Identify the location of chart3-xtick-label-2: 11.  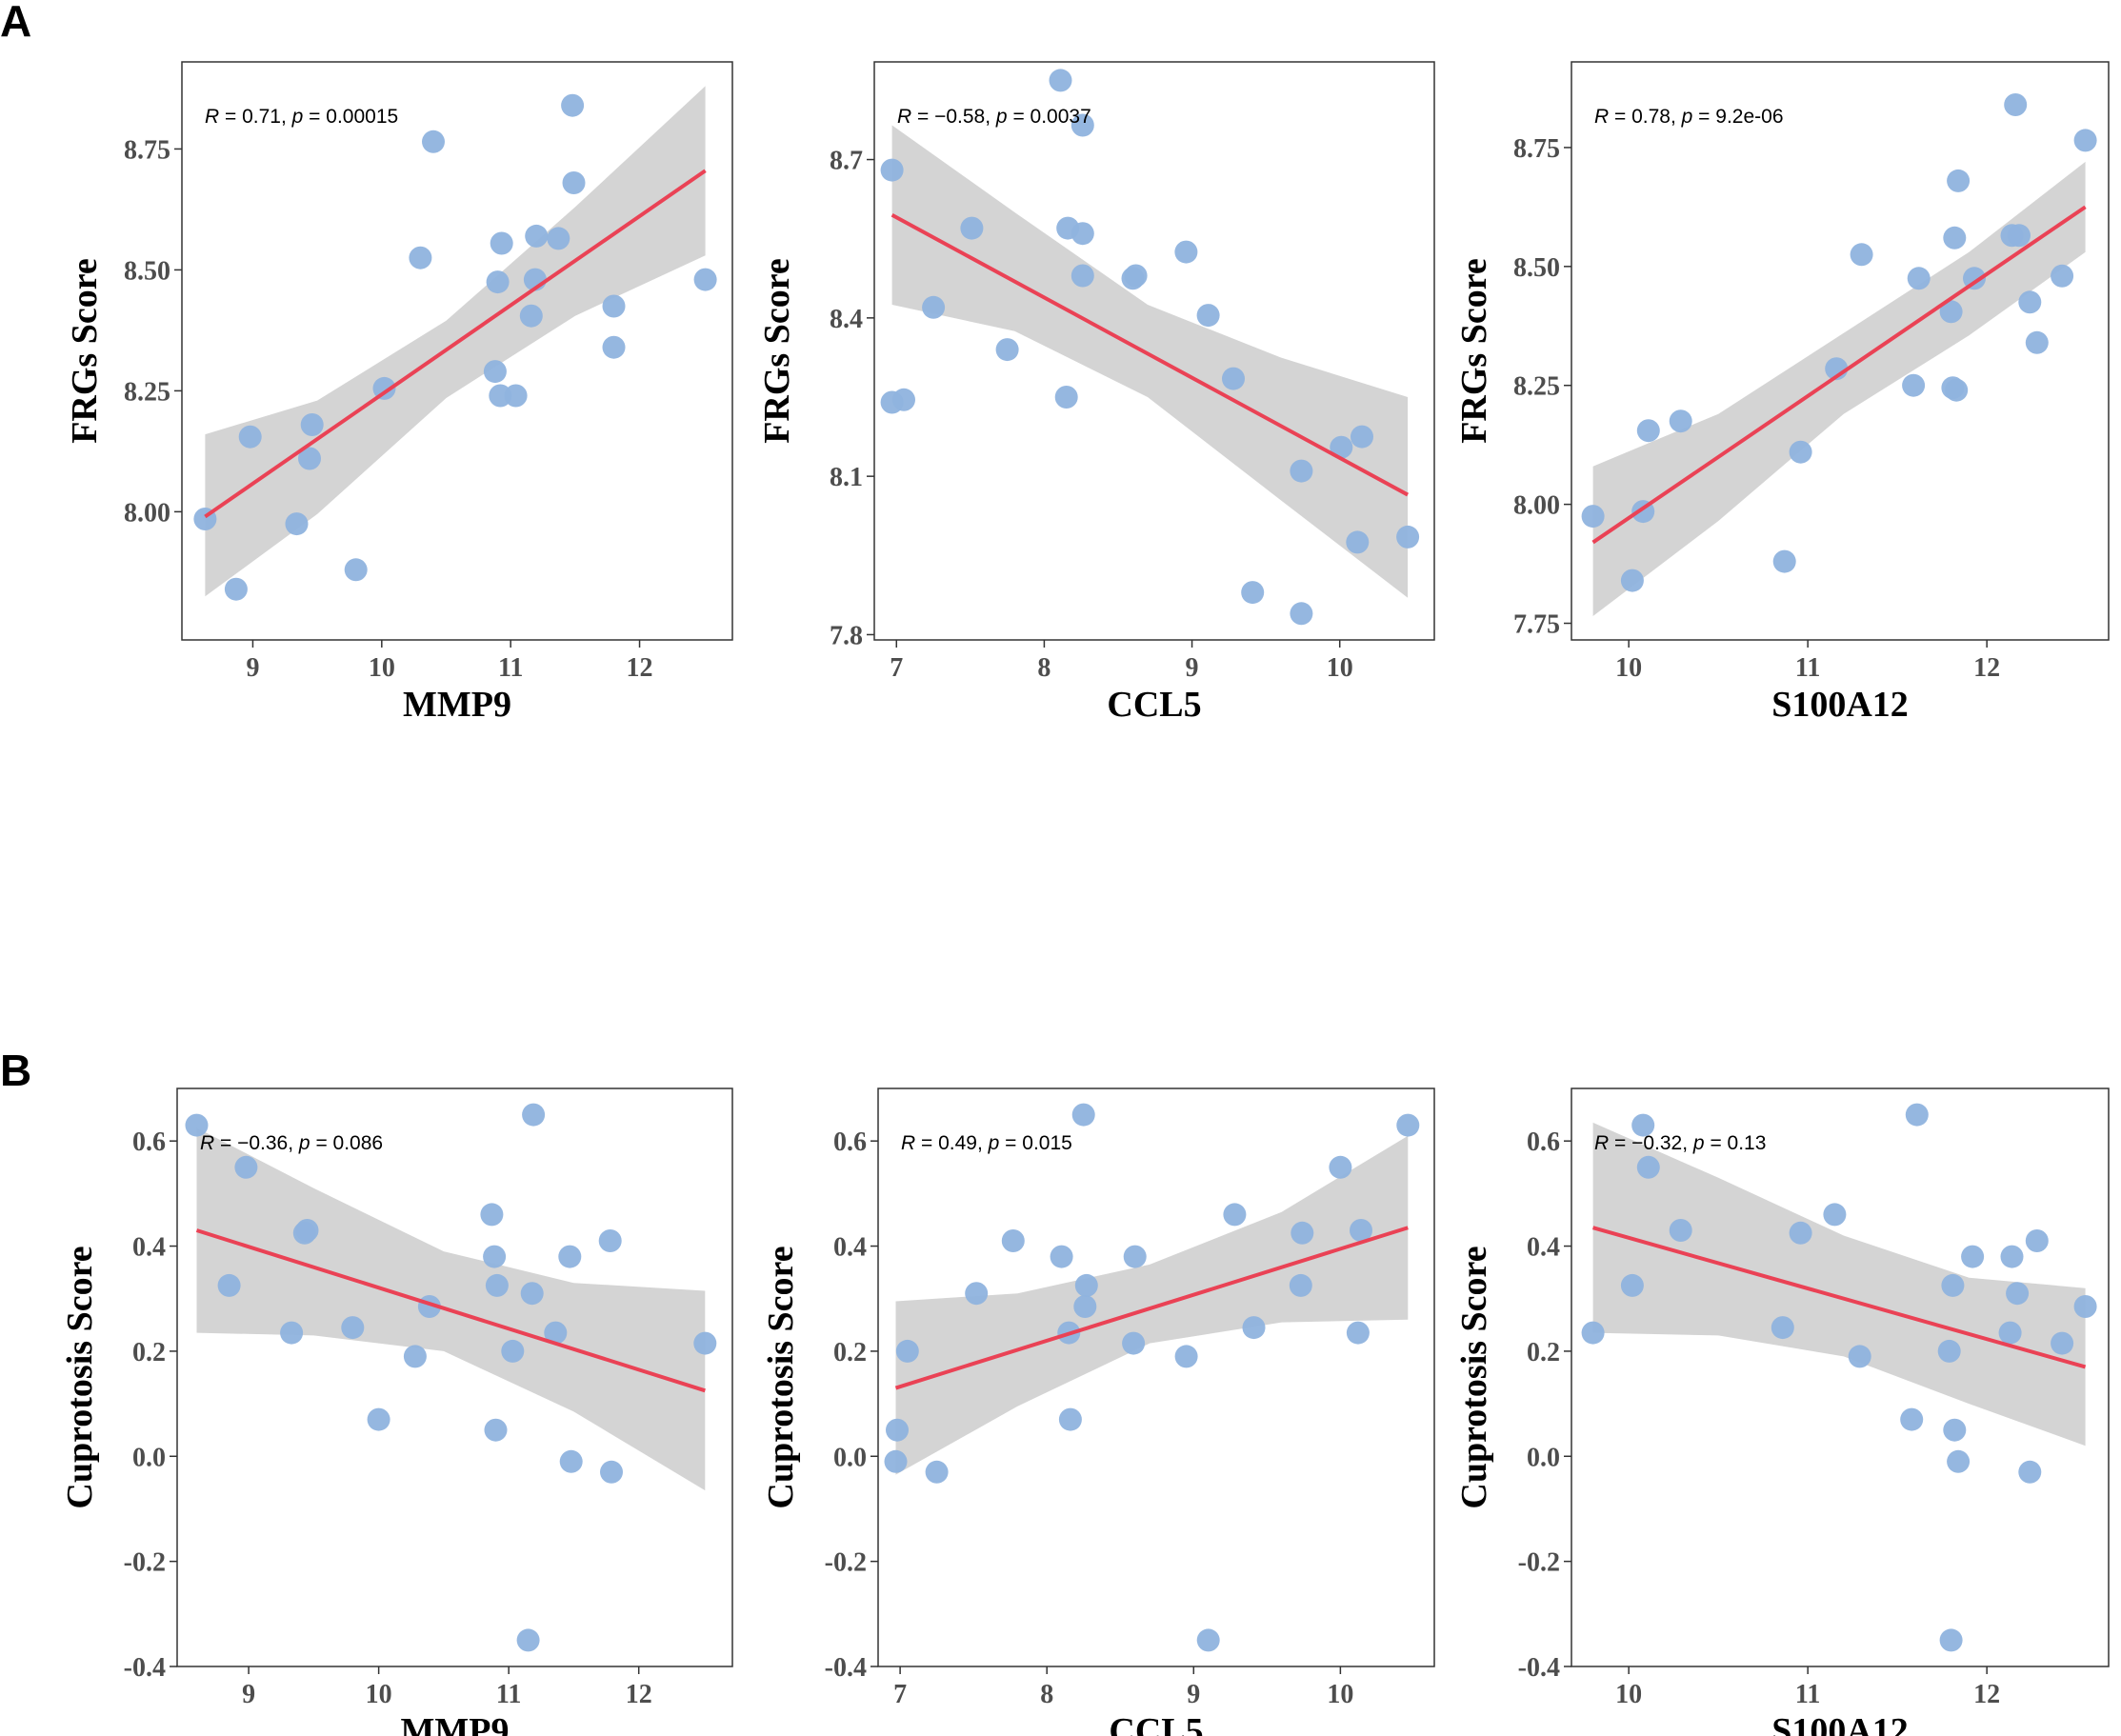
(509, 1694).